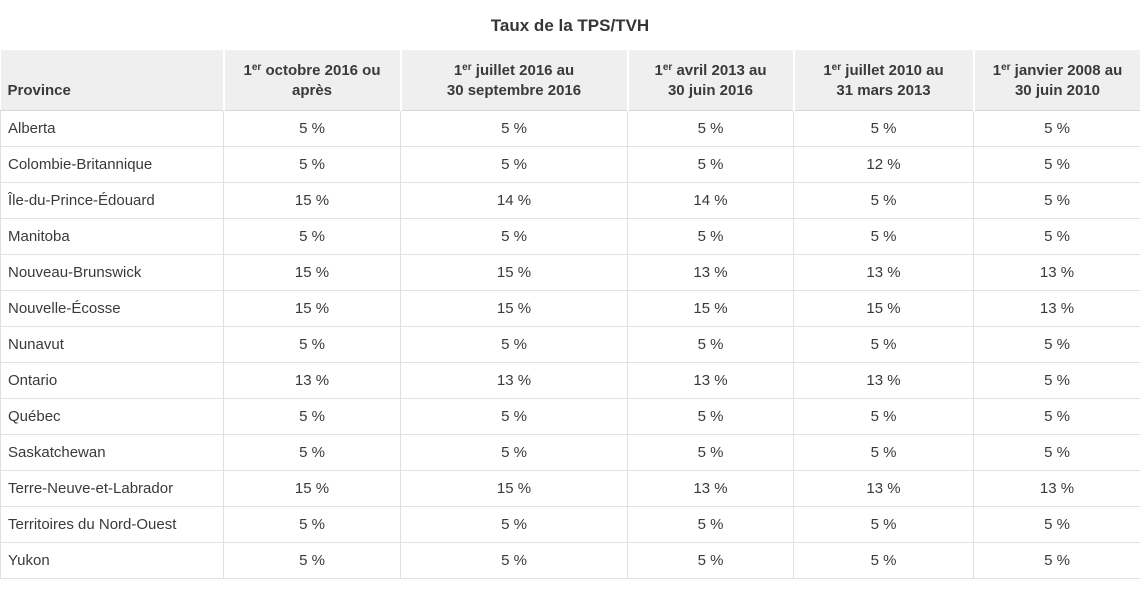 The width and height of the screenshot is (1140, 610). I want to click on table-row: Manitoba 5 % 5 % 5 % 5 % 5 %, so click(570, 236).